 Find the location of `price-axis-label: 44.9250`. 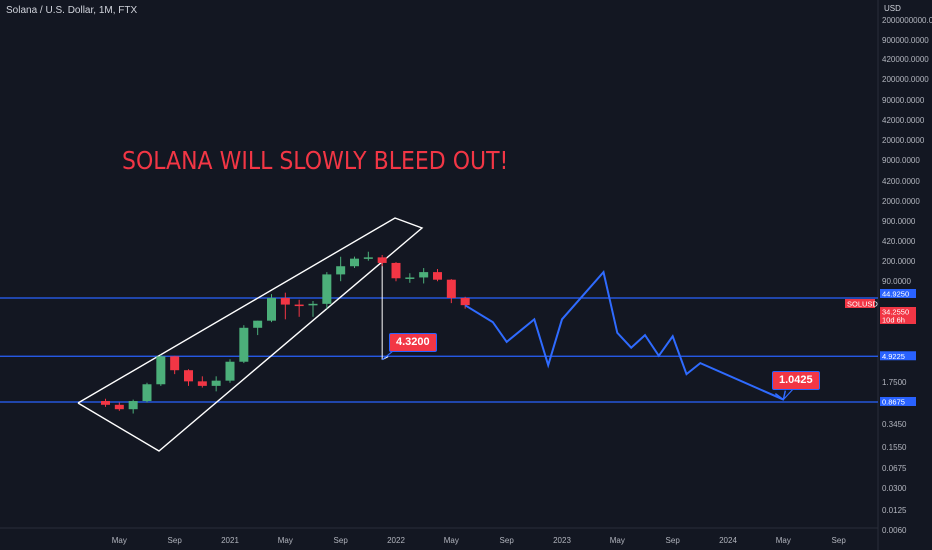

price-axis-label: 44.9250 is located at coordinates (895, 294).